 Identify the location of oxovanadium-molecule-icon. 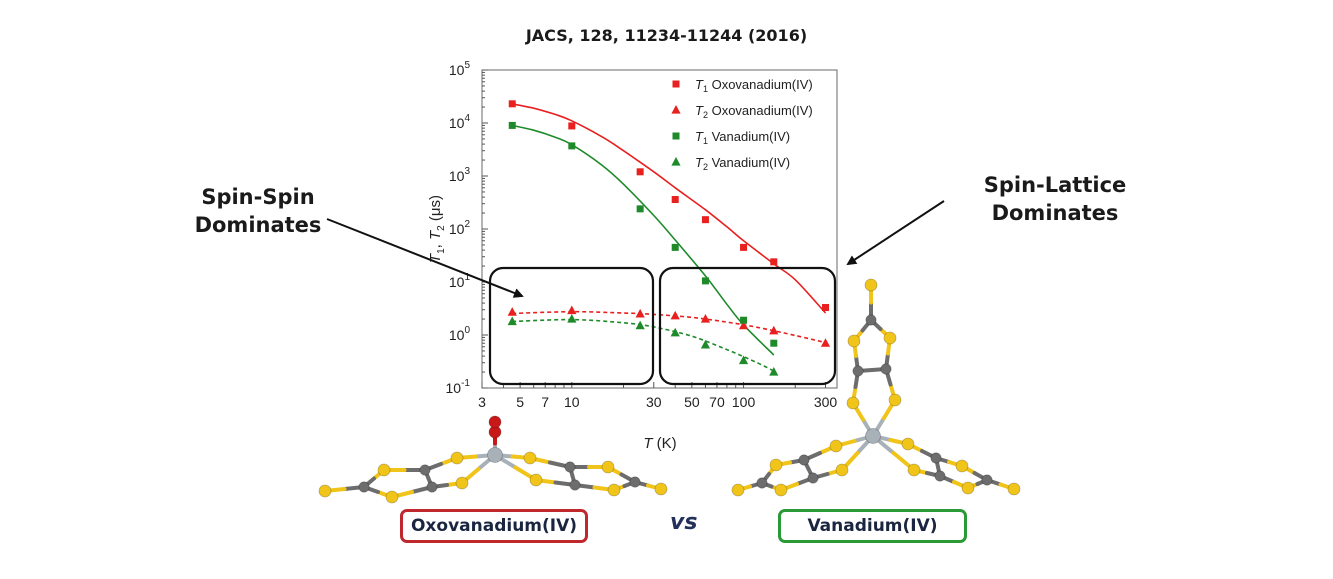
(493, 459).